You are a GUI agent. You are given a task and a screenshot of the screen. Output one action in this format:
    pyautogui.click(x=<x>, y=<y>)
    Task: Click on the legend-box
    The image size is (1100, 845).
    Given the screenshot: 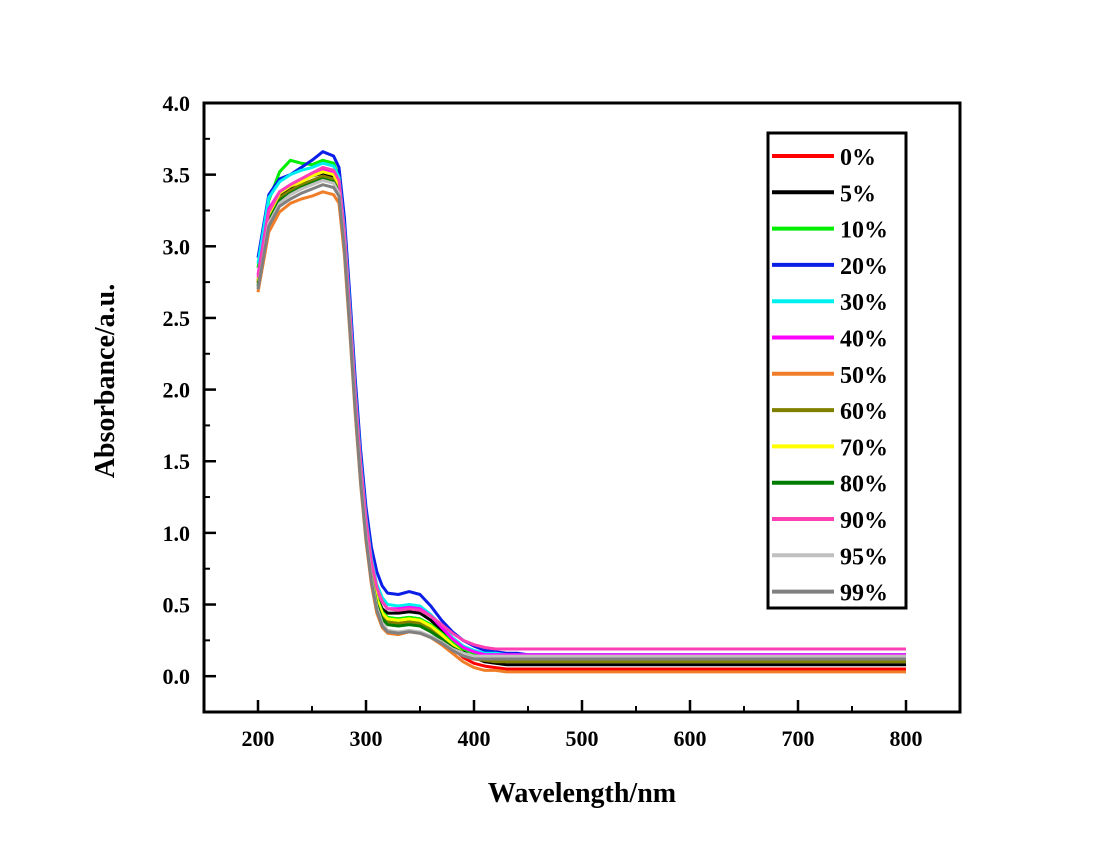 What is the action you would take?
    pyautogui.click(x=837, y=370)
    